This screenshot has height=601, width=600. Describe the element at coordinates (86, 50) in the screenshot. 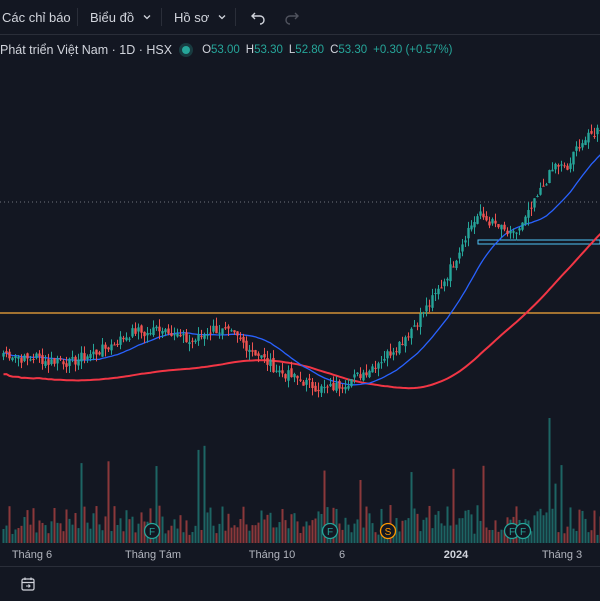

I see `symbol-title: Phát triển Việt Nam · 1D · HSX` at that location.